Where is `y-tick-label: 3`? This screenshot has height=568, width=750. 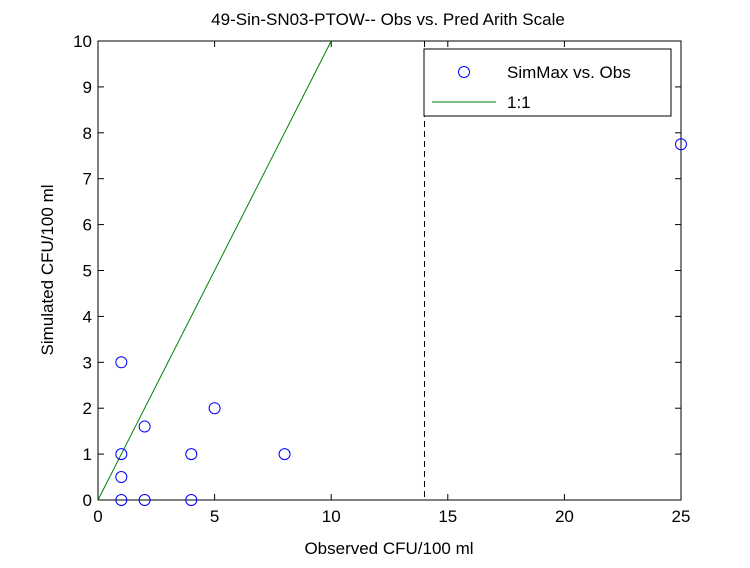 y-tick-label: 3 is located at coordinates (87, 362).